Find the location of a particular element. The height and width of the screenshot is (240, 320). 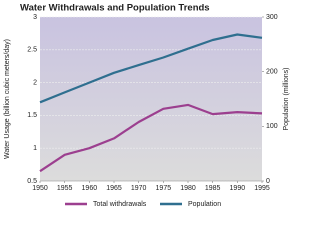

y-tick-label: 2.5 is located at coordinates (32, 50).